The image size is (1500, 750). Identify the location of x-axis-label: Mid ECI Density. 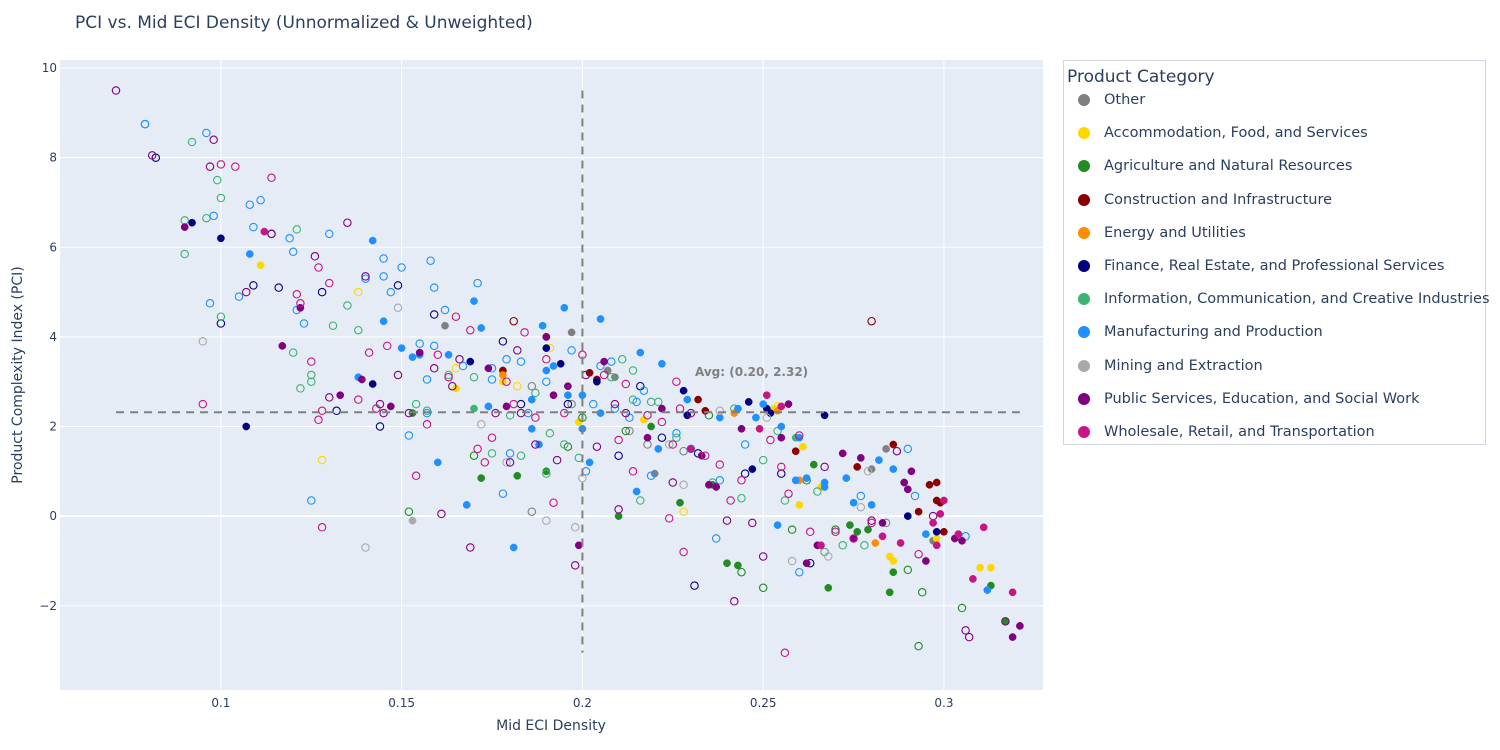
(551, 726).